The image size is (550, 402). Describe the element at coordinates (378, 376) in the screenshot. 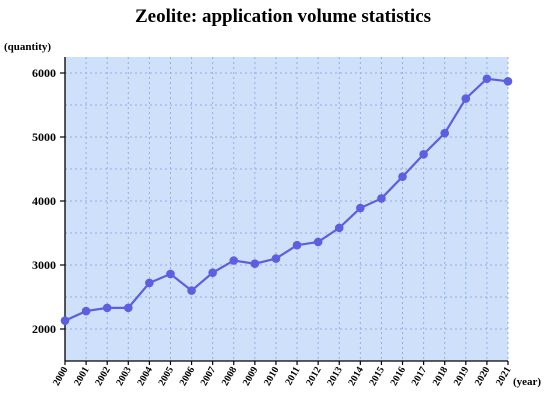

I see `x-tick-label: 2015` at that location.